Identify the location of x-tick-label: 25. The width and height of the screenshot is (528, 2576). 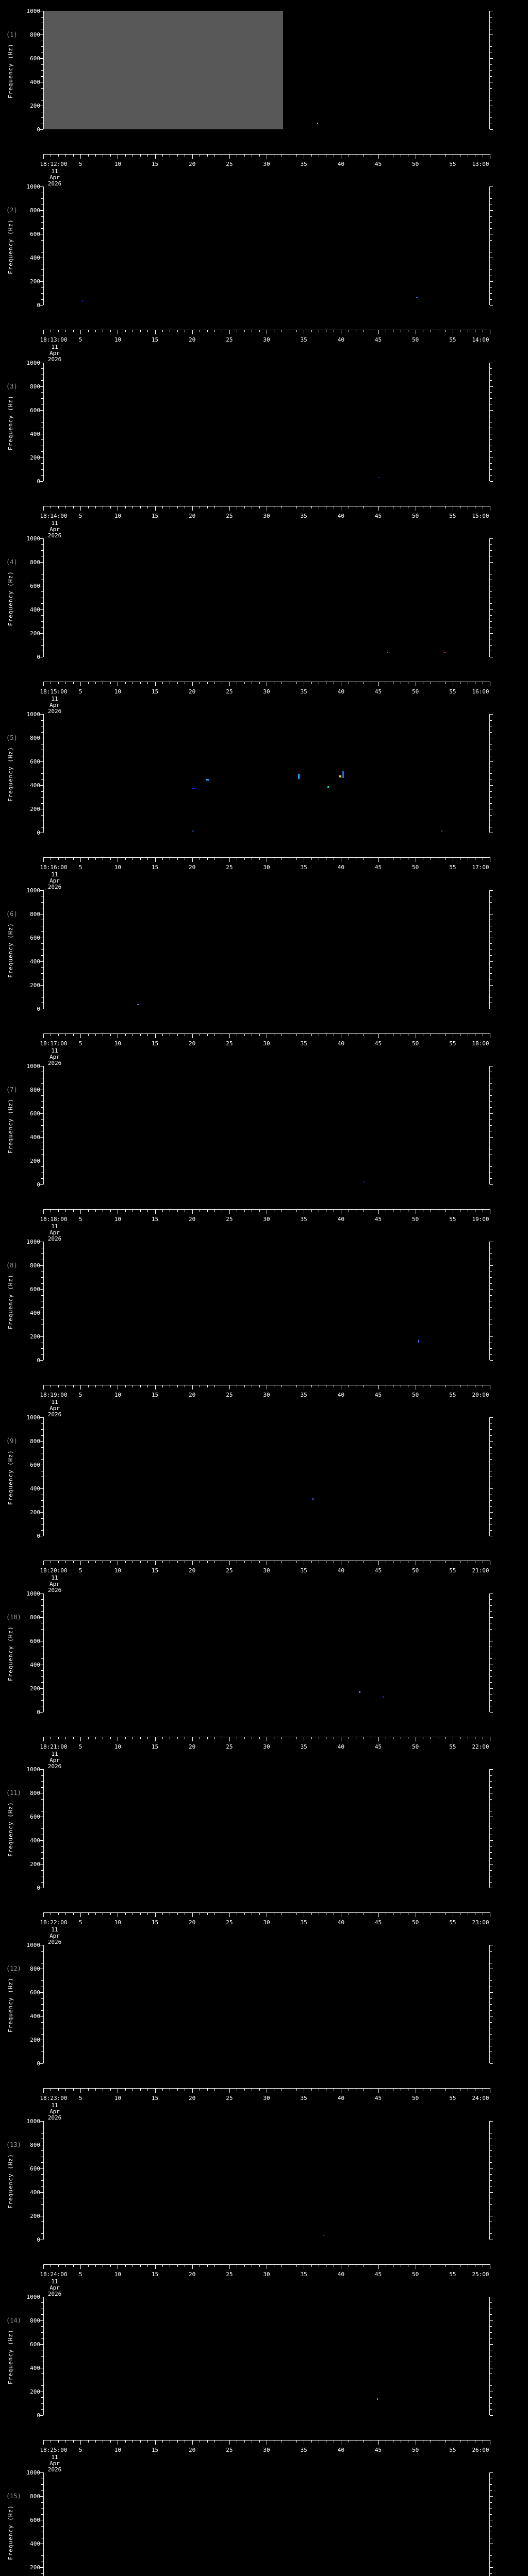
(230, 164).